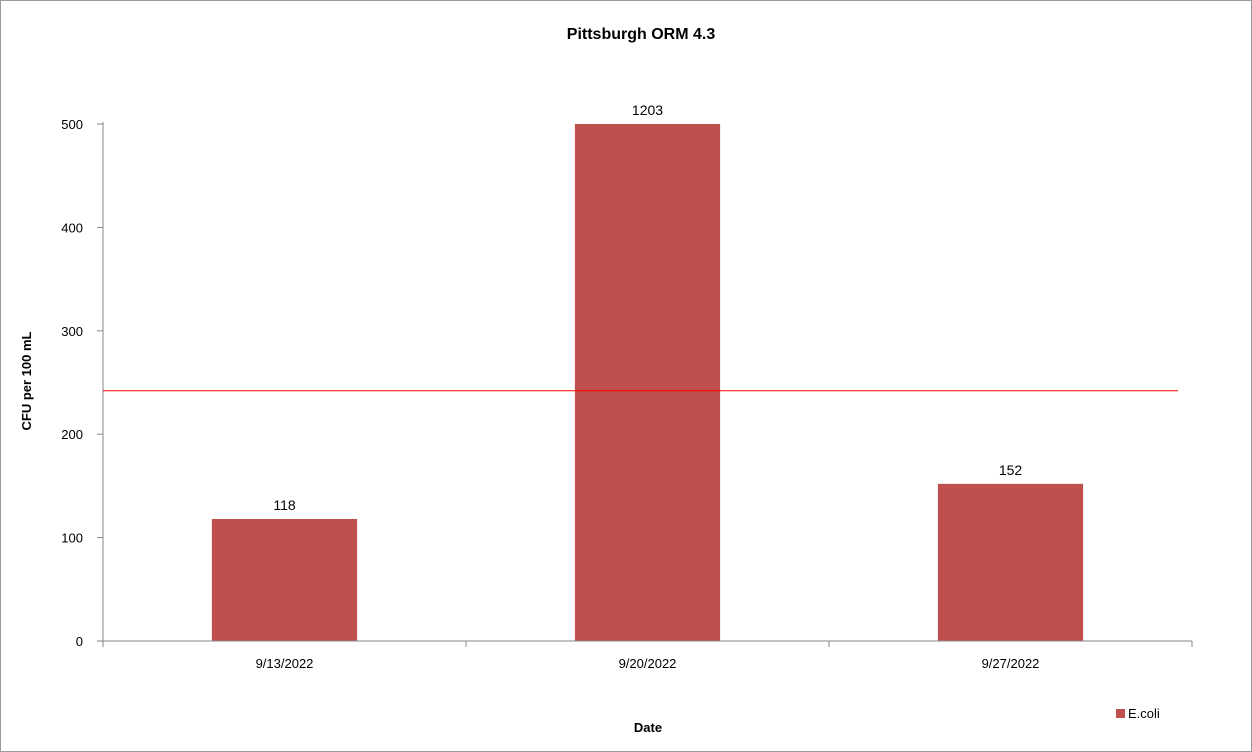  What do you see at coordinates (79, 641) in the screenshot?
I see `y-tick-label: 0` at bounding box center [79, 641].